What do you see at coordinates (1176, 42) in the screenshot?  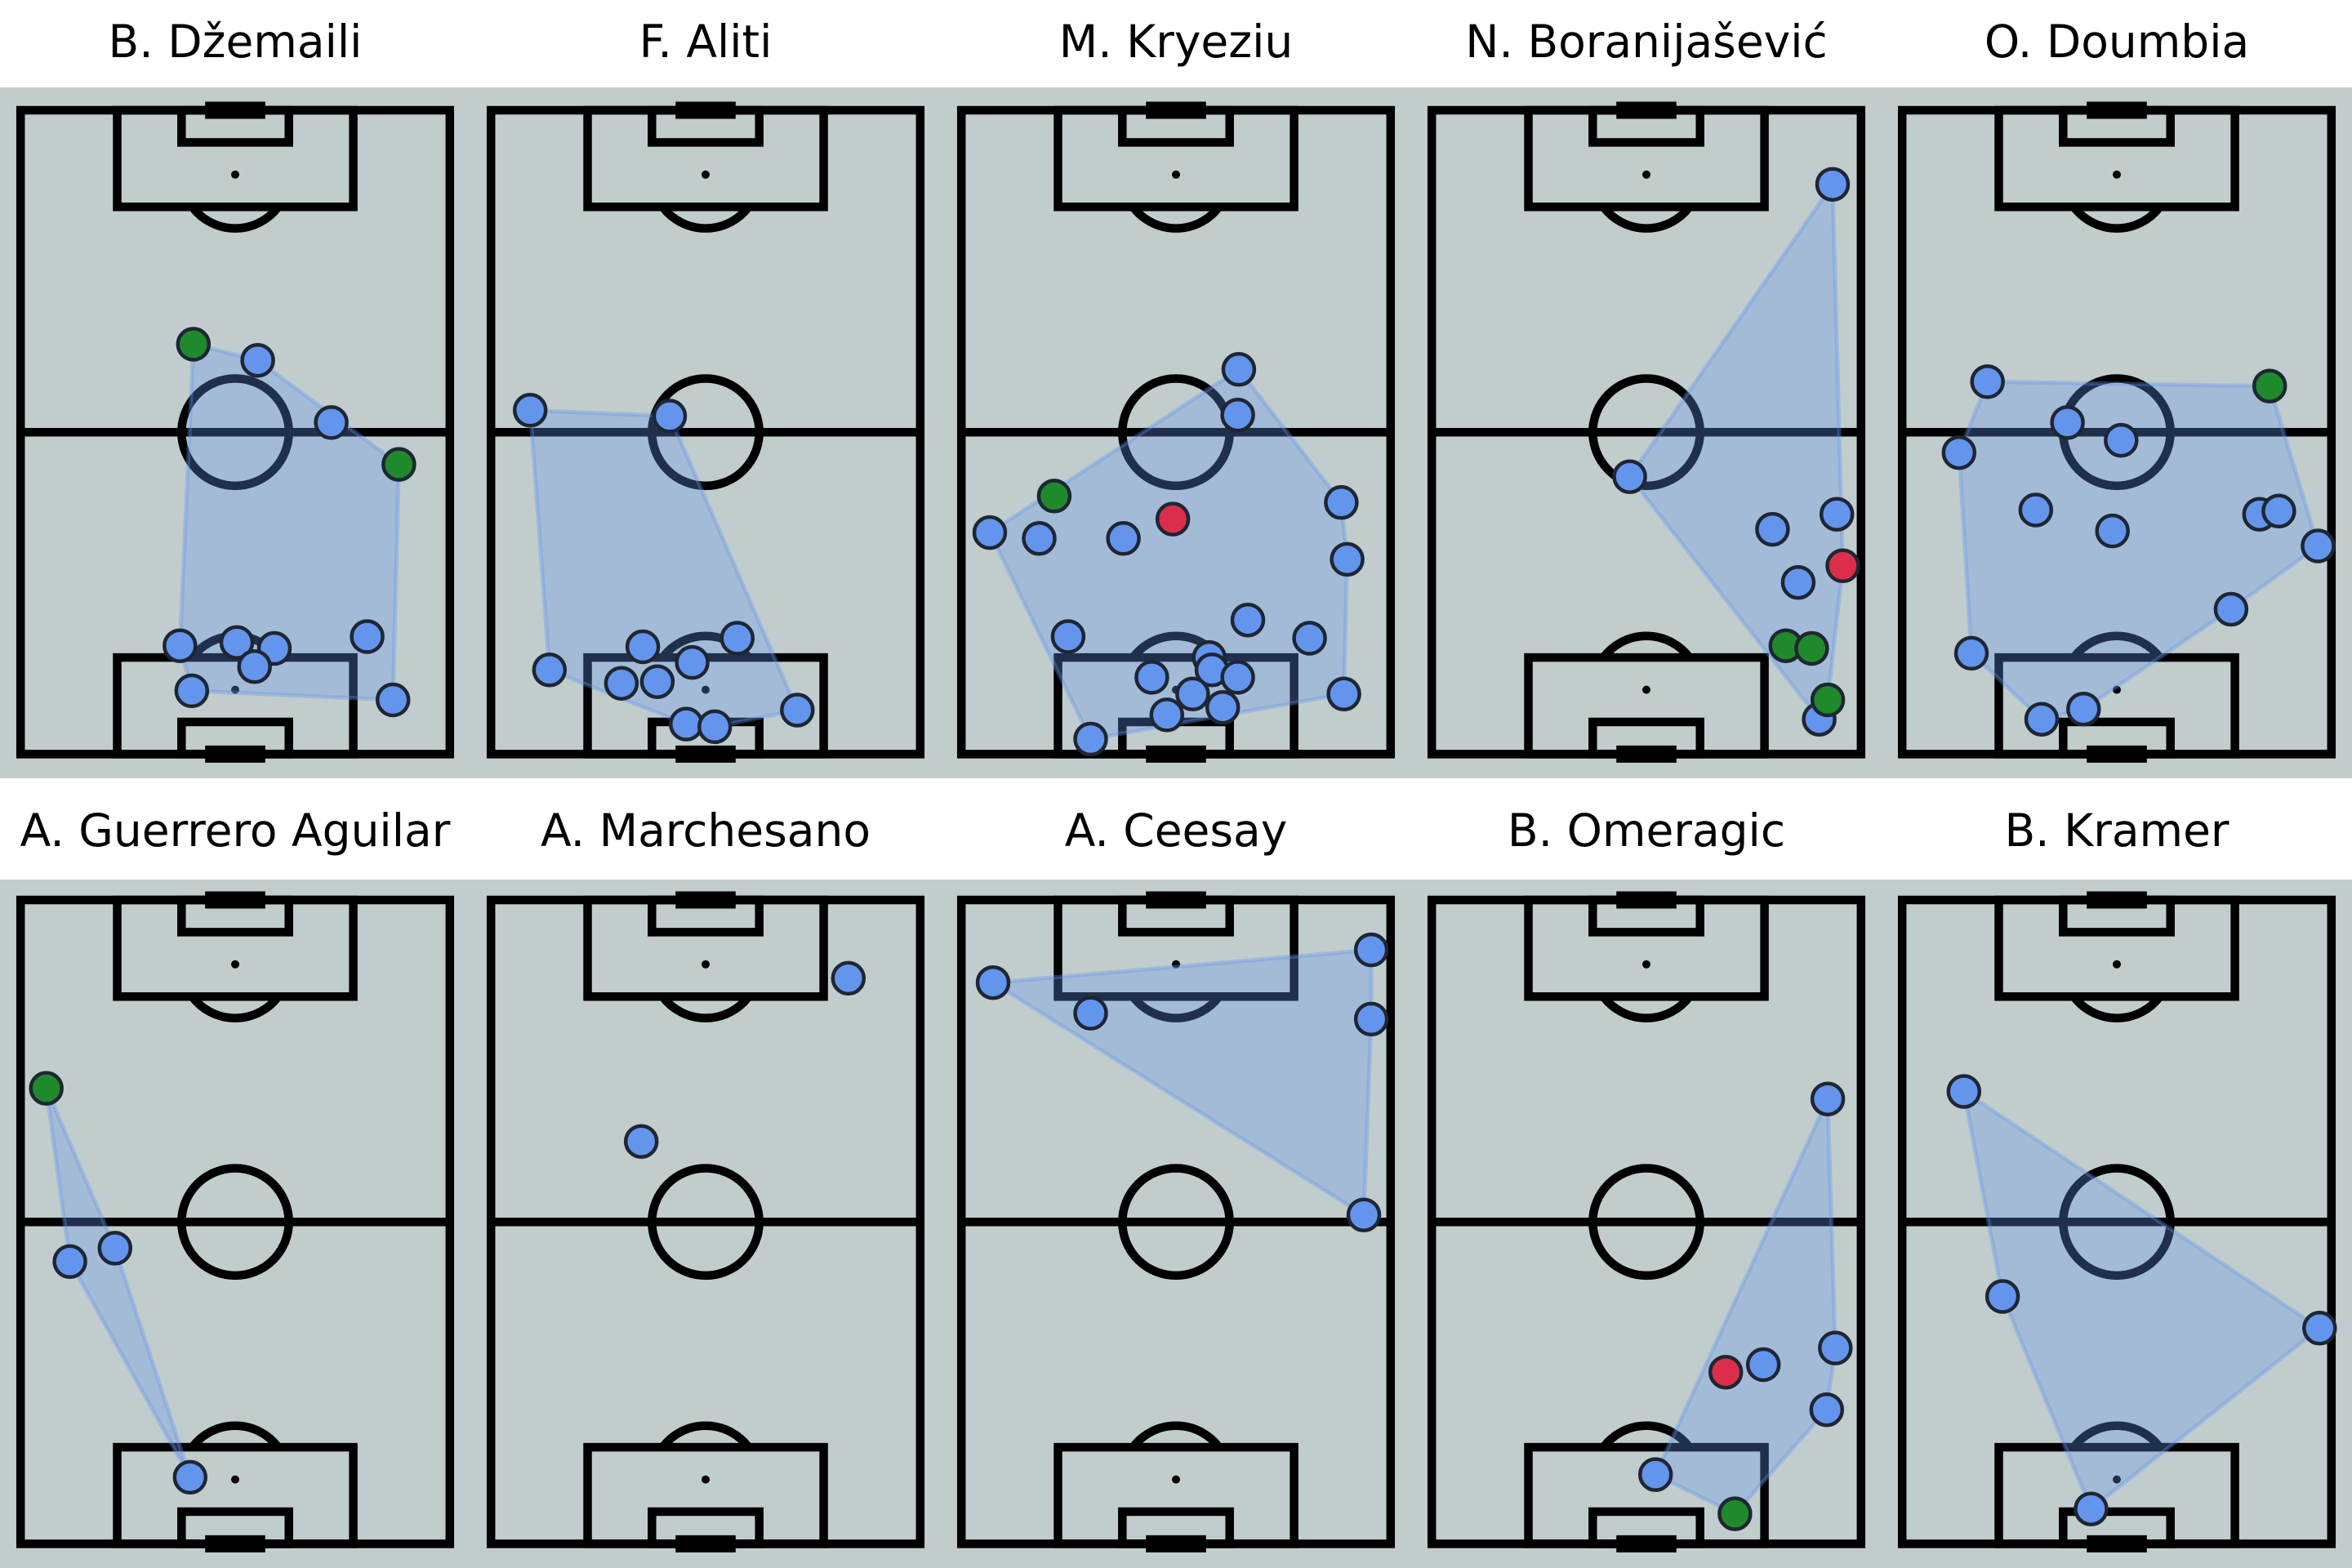 I see `panel-title: M. Kryeziu` at bounding box center [1176, 42].